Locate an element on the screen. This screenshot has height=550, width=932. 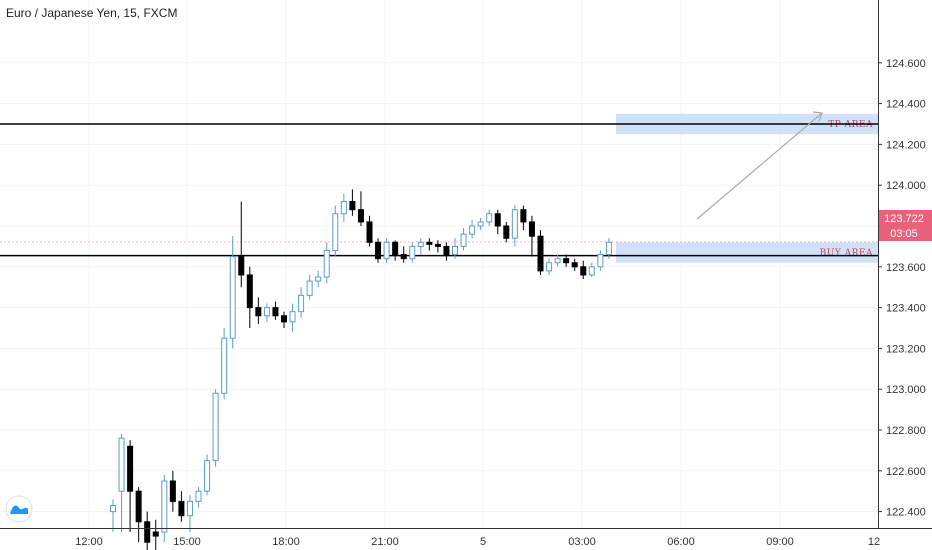
price-tick-label: 124.600 is located at coordinates (906, 64).